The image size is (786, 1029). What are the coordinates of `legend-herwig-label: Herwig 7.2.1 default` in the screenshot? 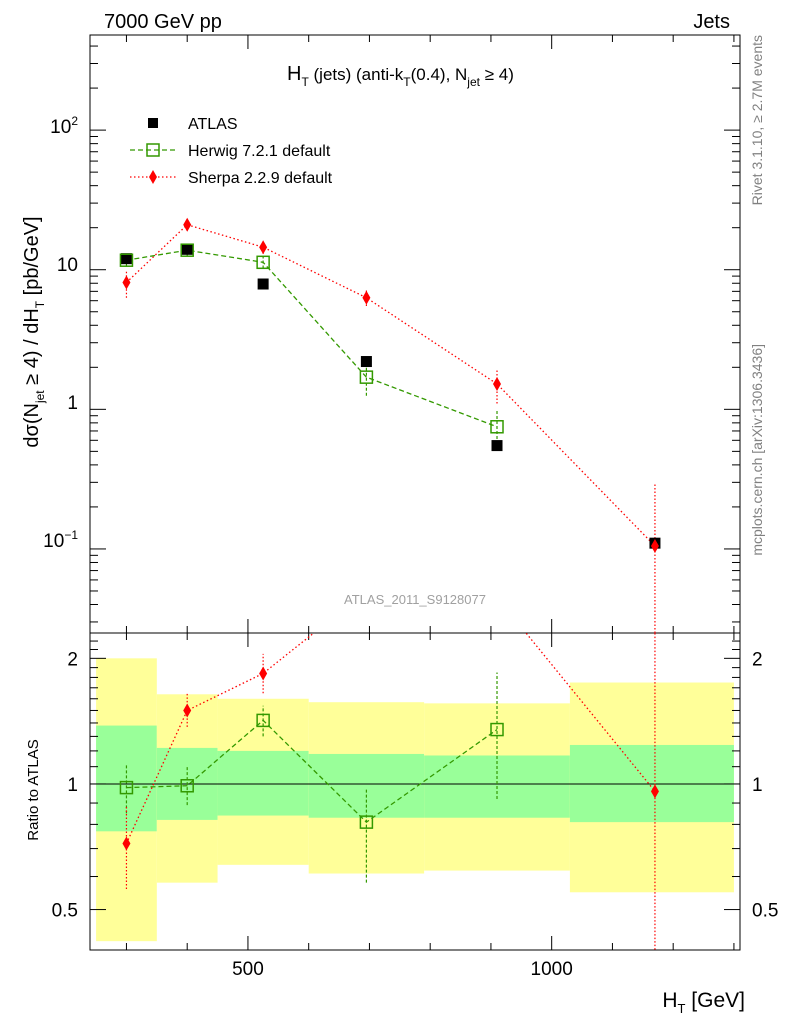 It's located at (259, 151).